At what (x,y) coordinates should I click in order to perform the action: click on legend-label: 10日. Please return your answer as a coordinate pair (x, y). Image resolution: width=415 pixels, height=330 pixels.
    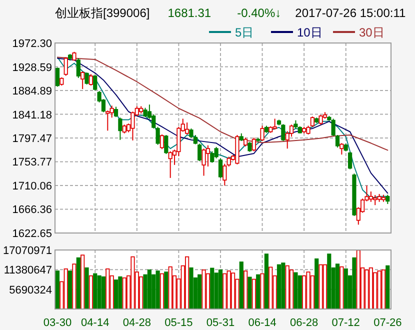
    Looking at the image, I should click on (309, 33).